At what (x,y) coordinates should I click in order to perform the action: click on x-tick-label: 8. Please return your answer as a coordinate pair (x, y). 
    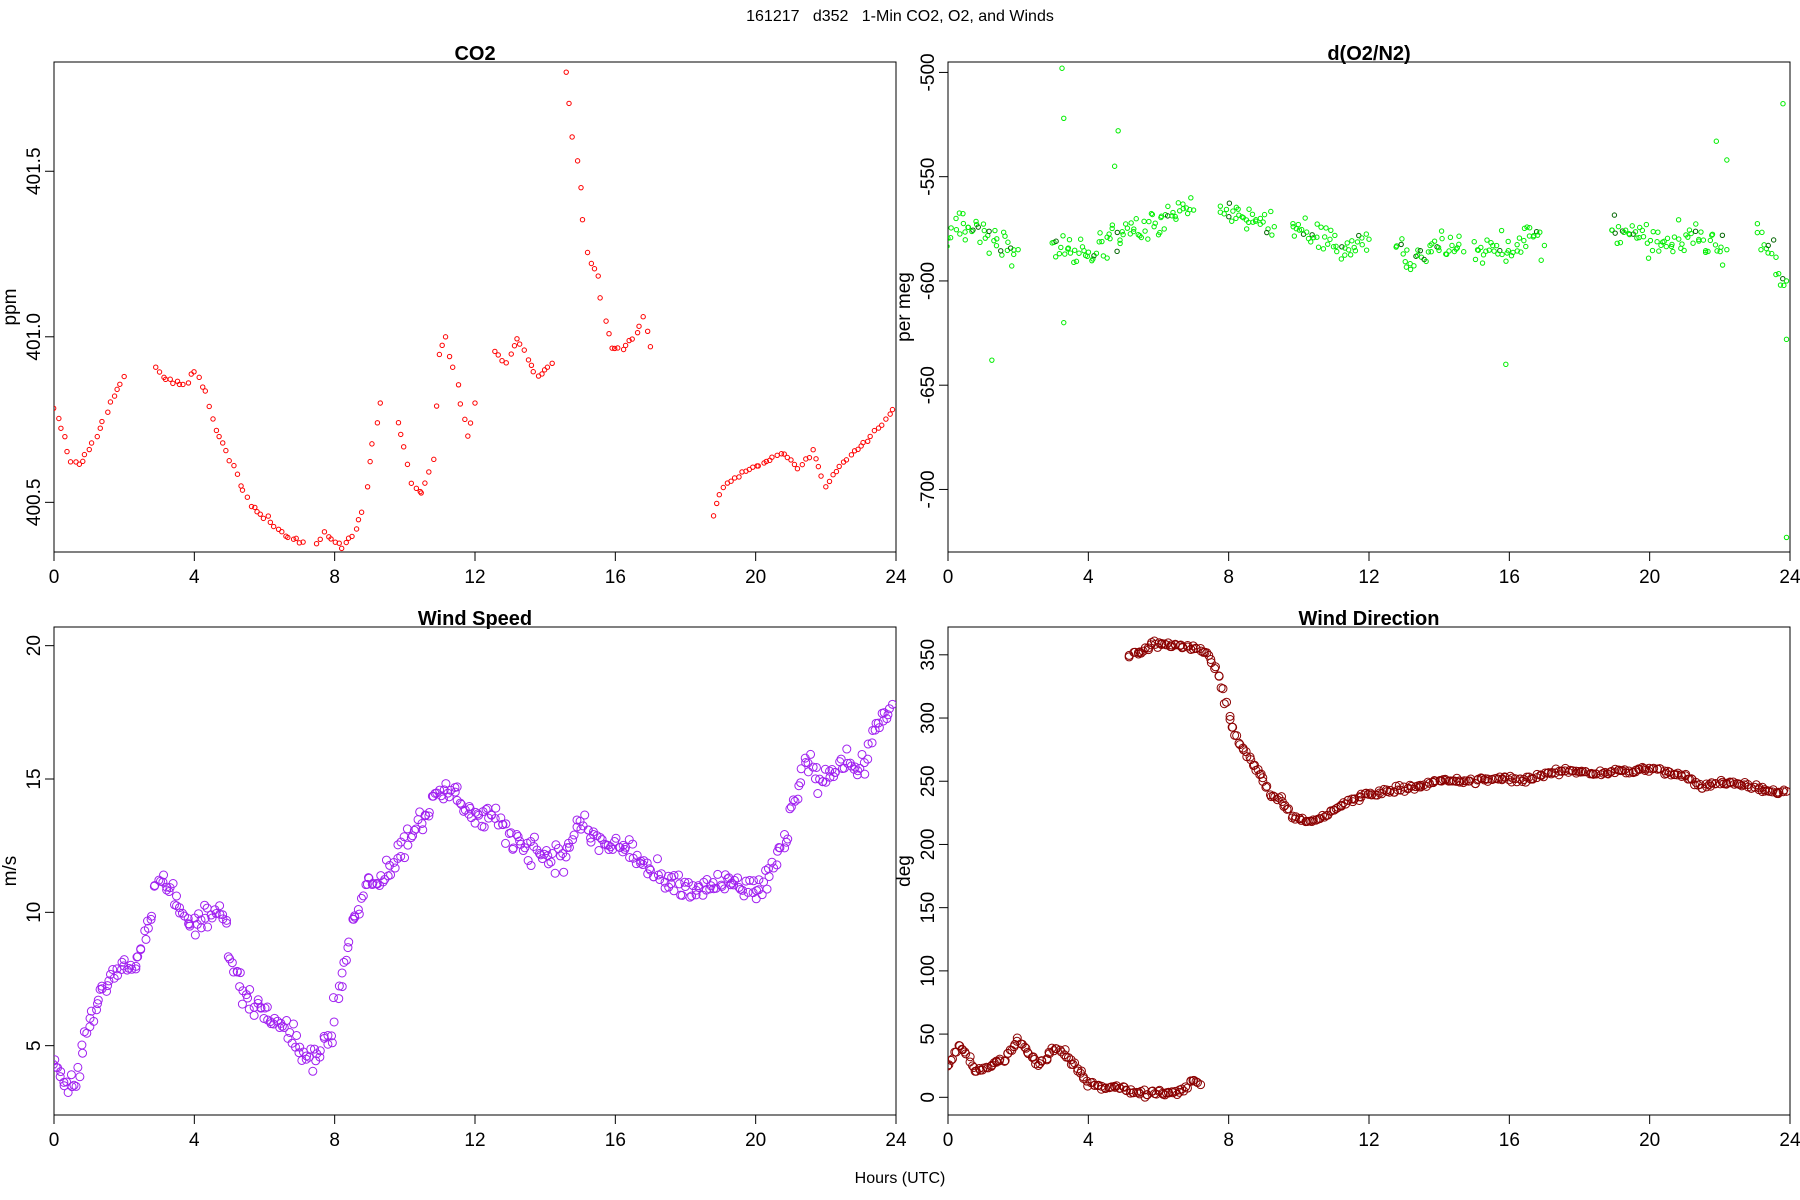
    Looking at the image, I should click on (1228, 1140).